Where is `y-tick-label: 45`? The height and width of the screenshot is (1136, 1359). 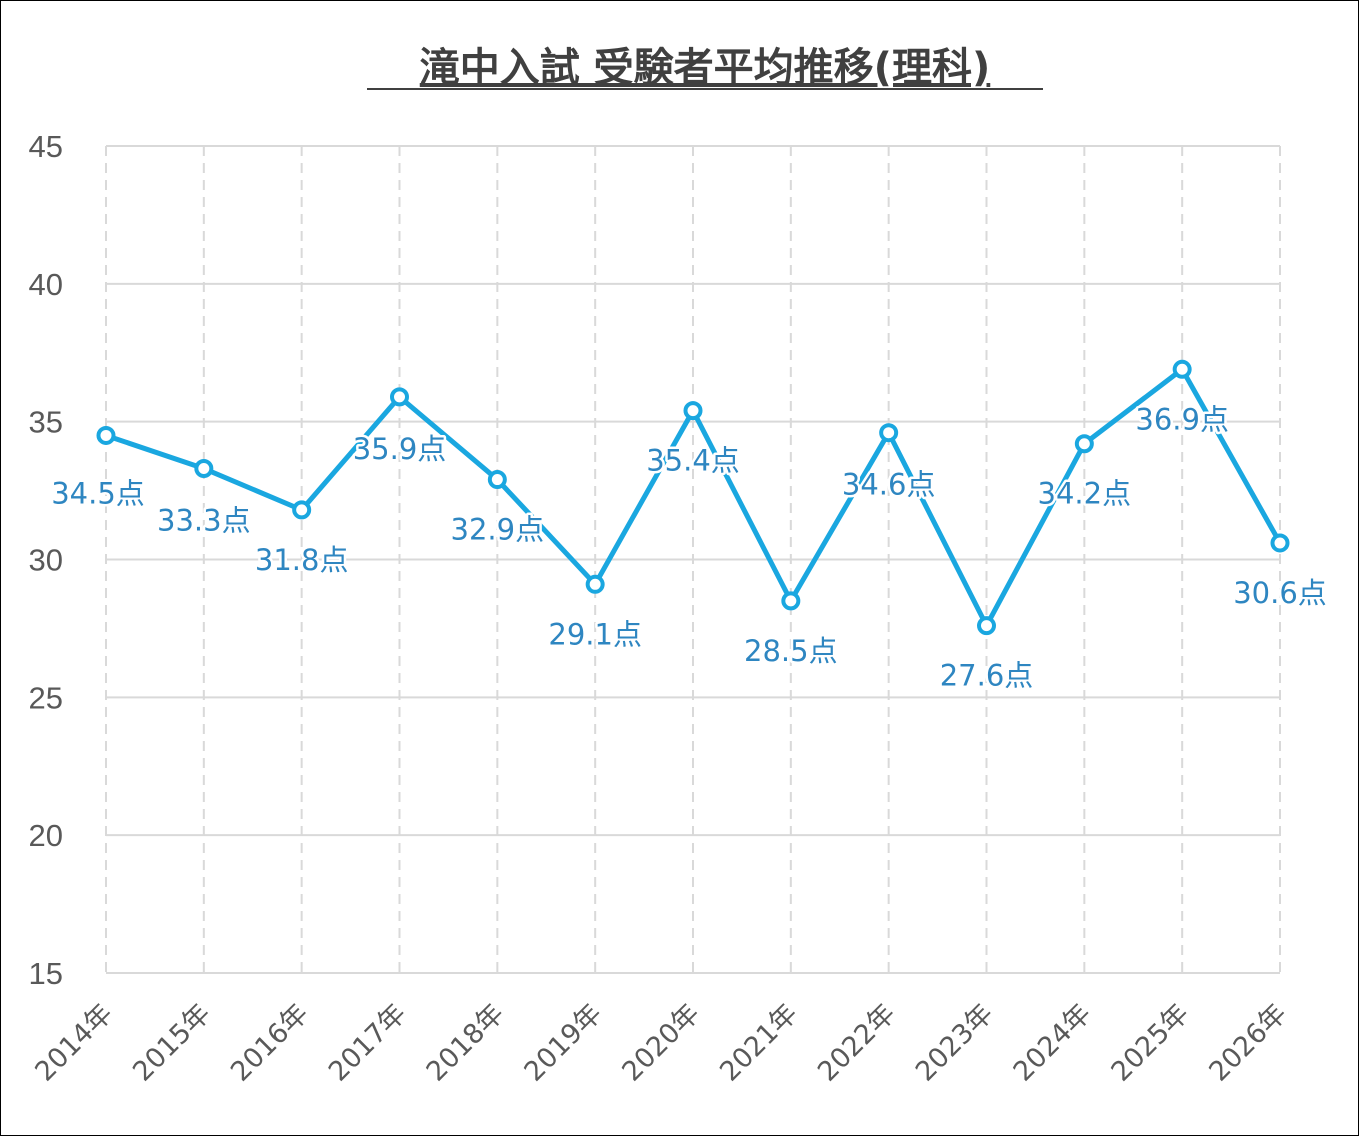 y-tick-label: 45 is located at coordinates (46, 146).